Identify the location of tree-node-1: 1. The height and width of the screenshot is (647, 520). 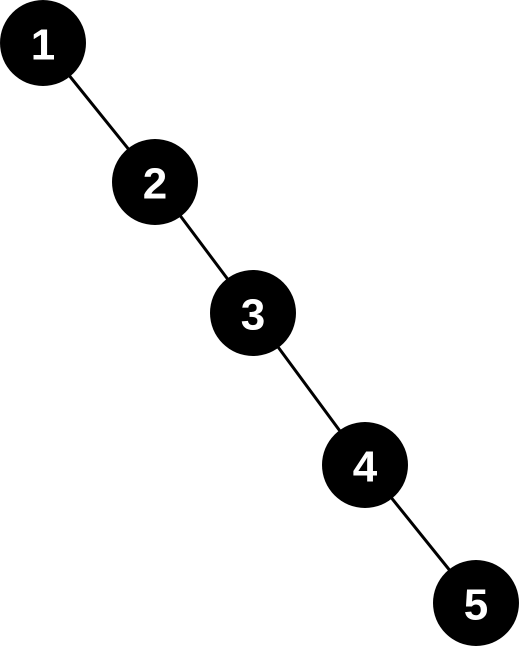
(43, 43).